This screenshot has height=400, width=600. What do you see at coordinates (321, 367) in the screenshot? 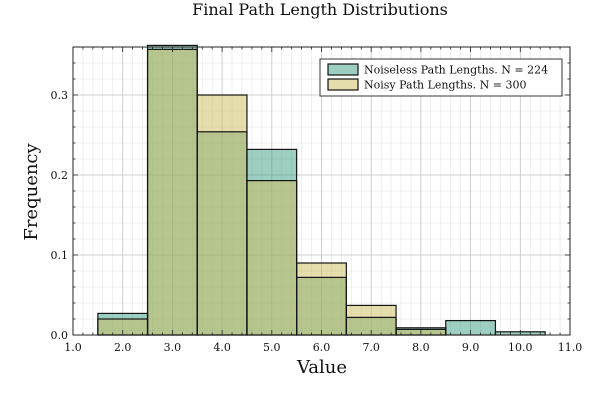
I see `x-axis-title: Value` at bounding box center [321, 367].